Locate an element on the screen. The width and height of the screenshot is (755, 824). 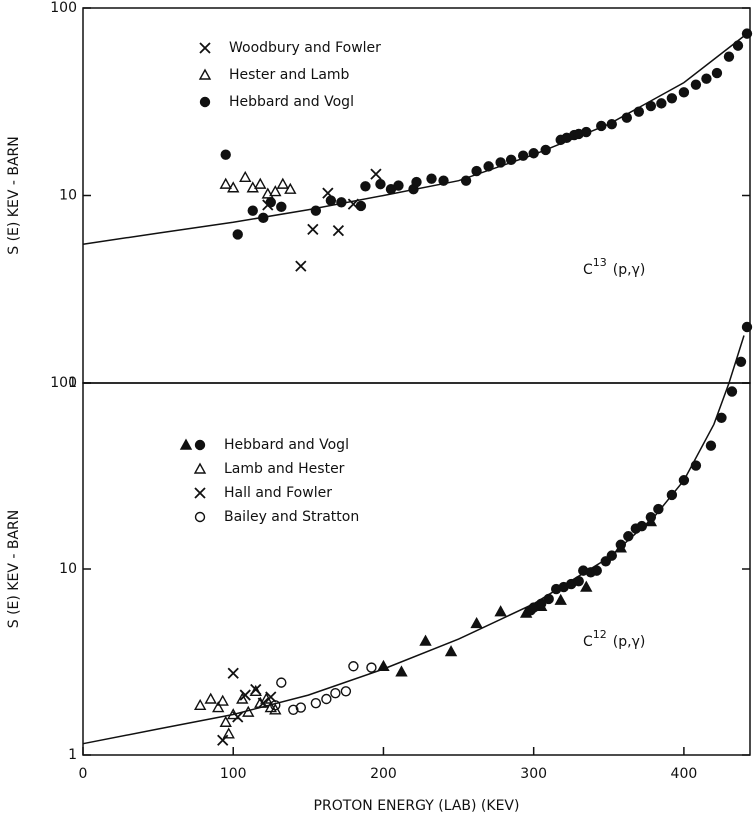
x-axis-label: PROTON ENERGY (LAB) (KEV) is located at coordinates (417, 806).